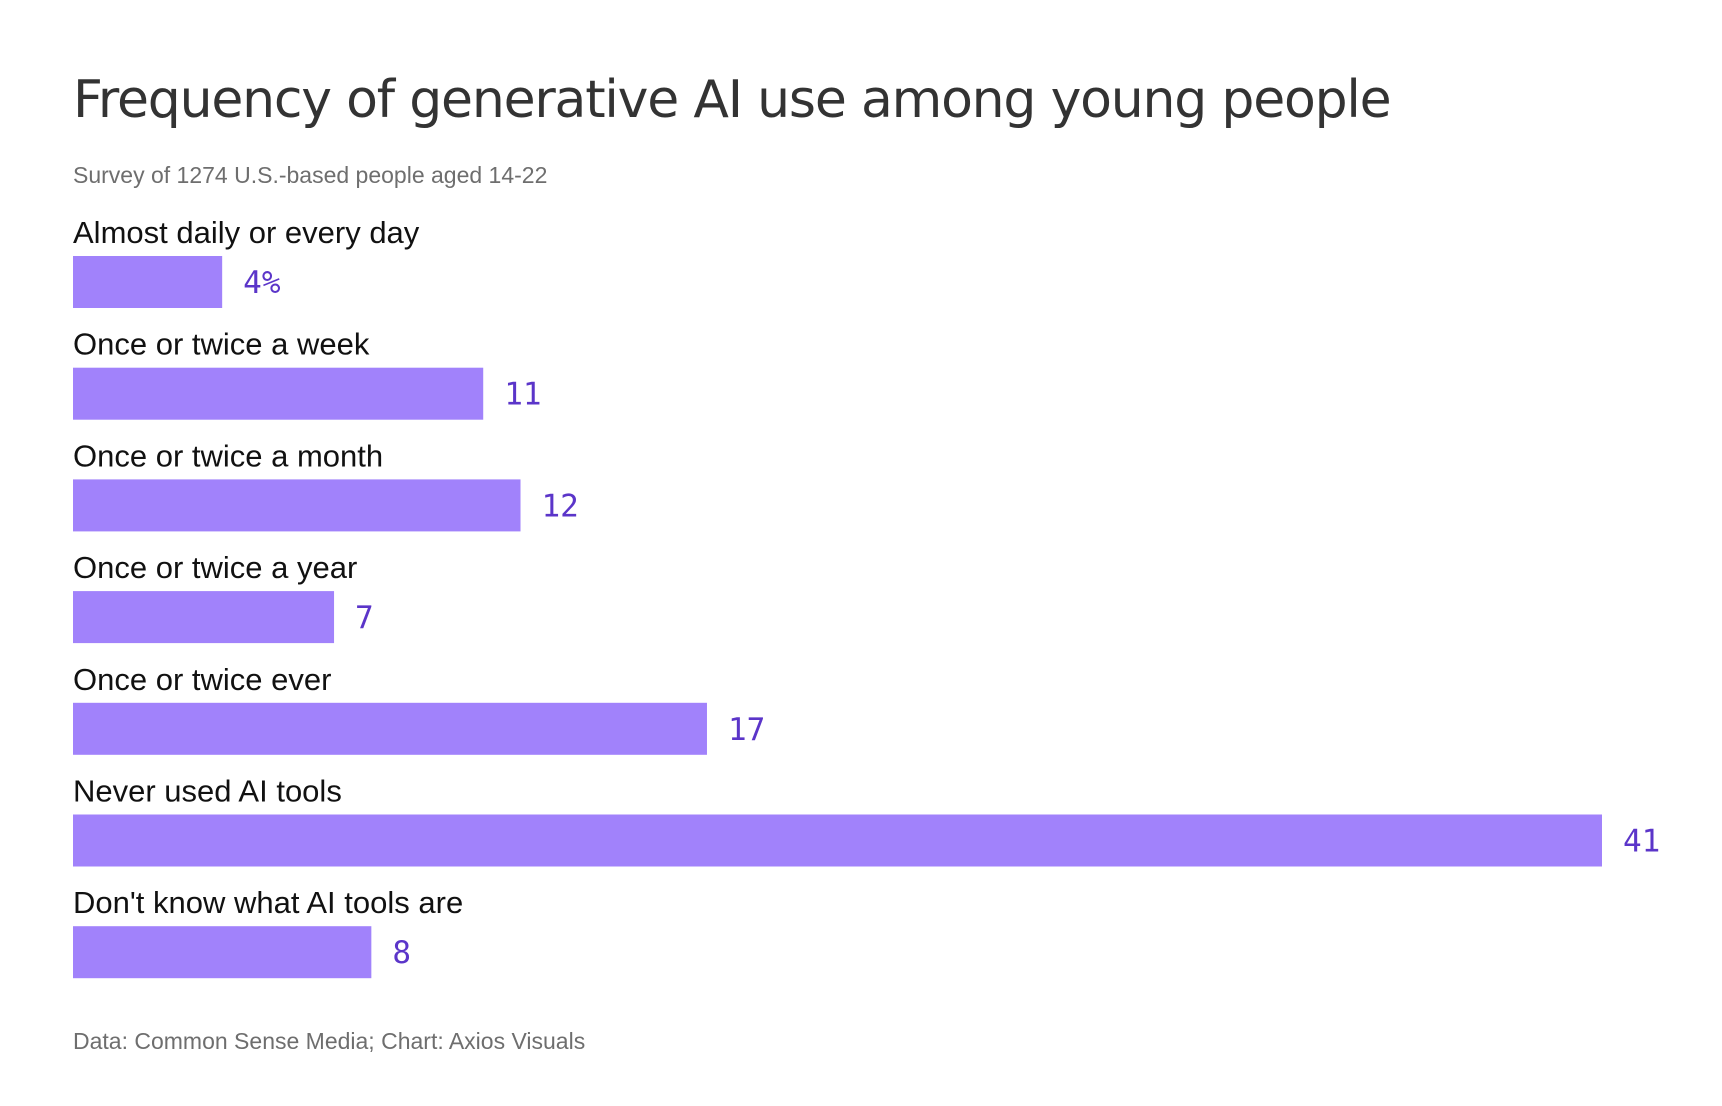 This screenshot has width=1722, height=1106. Describe the element at coordinates (262, 283) in the screenshot. I see `value-label: 4%` at that location.